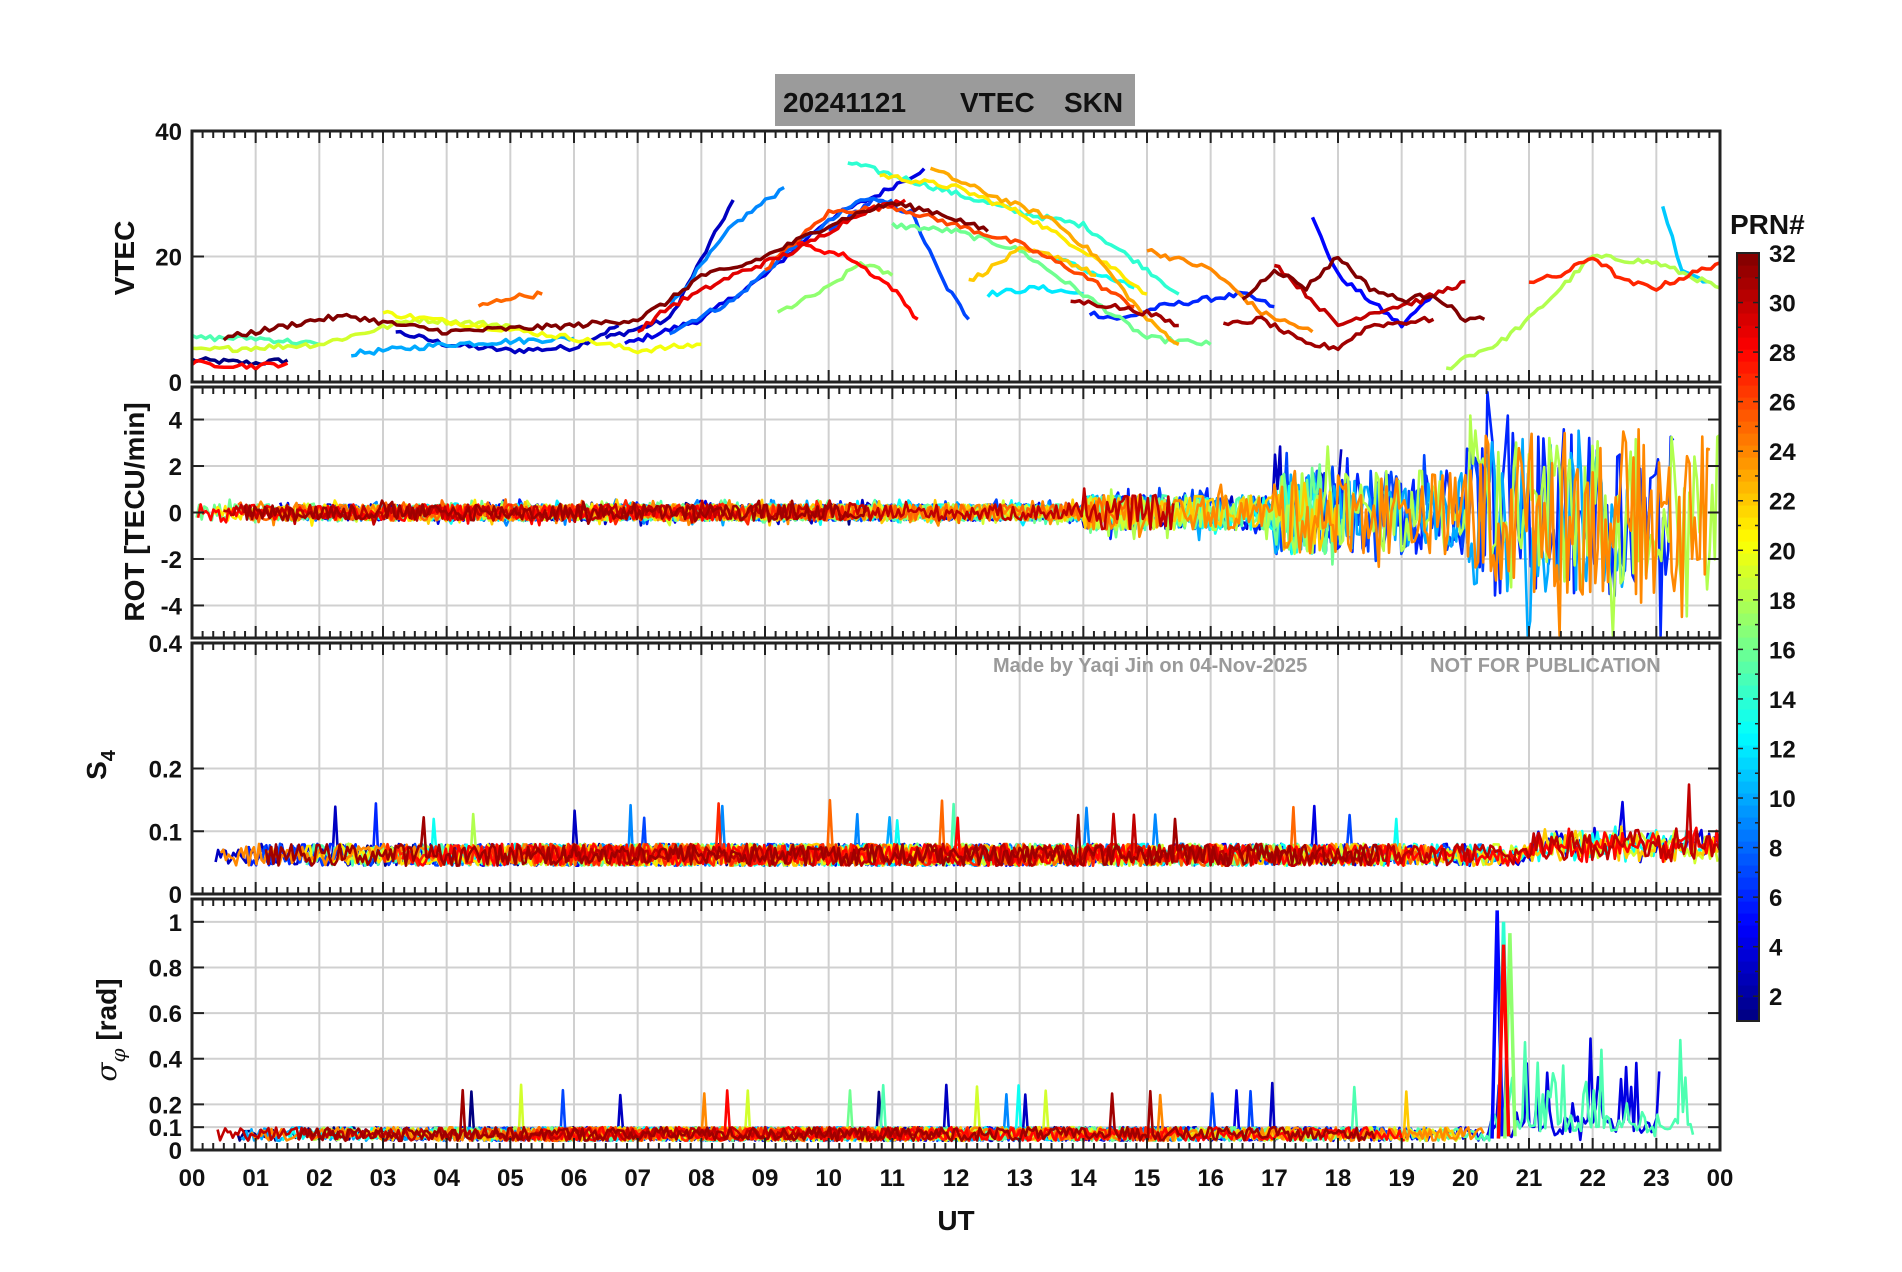  I want to click on colorbar-tick-label: 28, so click(1782, 353).